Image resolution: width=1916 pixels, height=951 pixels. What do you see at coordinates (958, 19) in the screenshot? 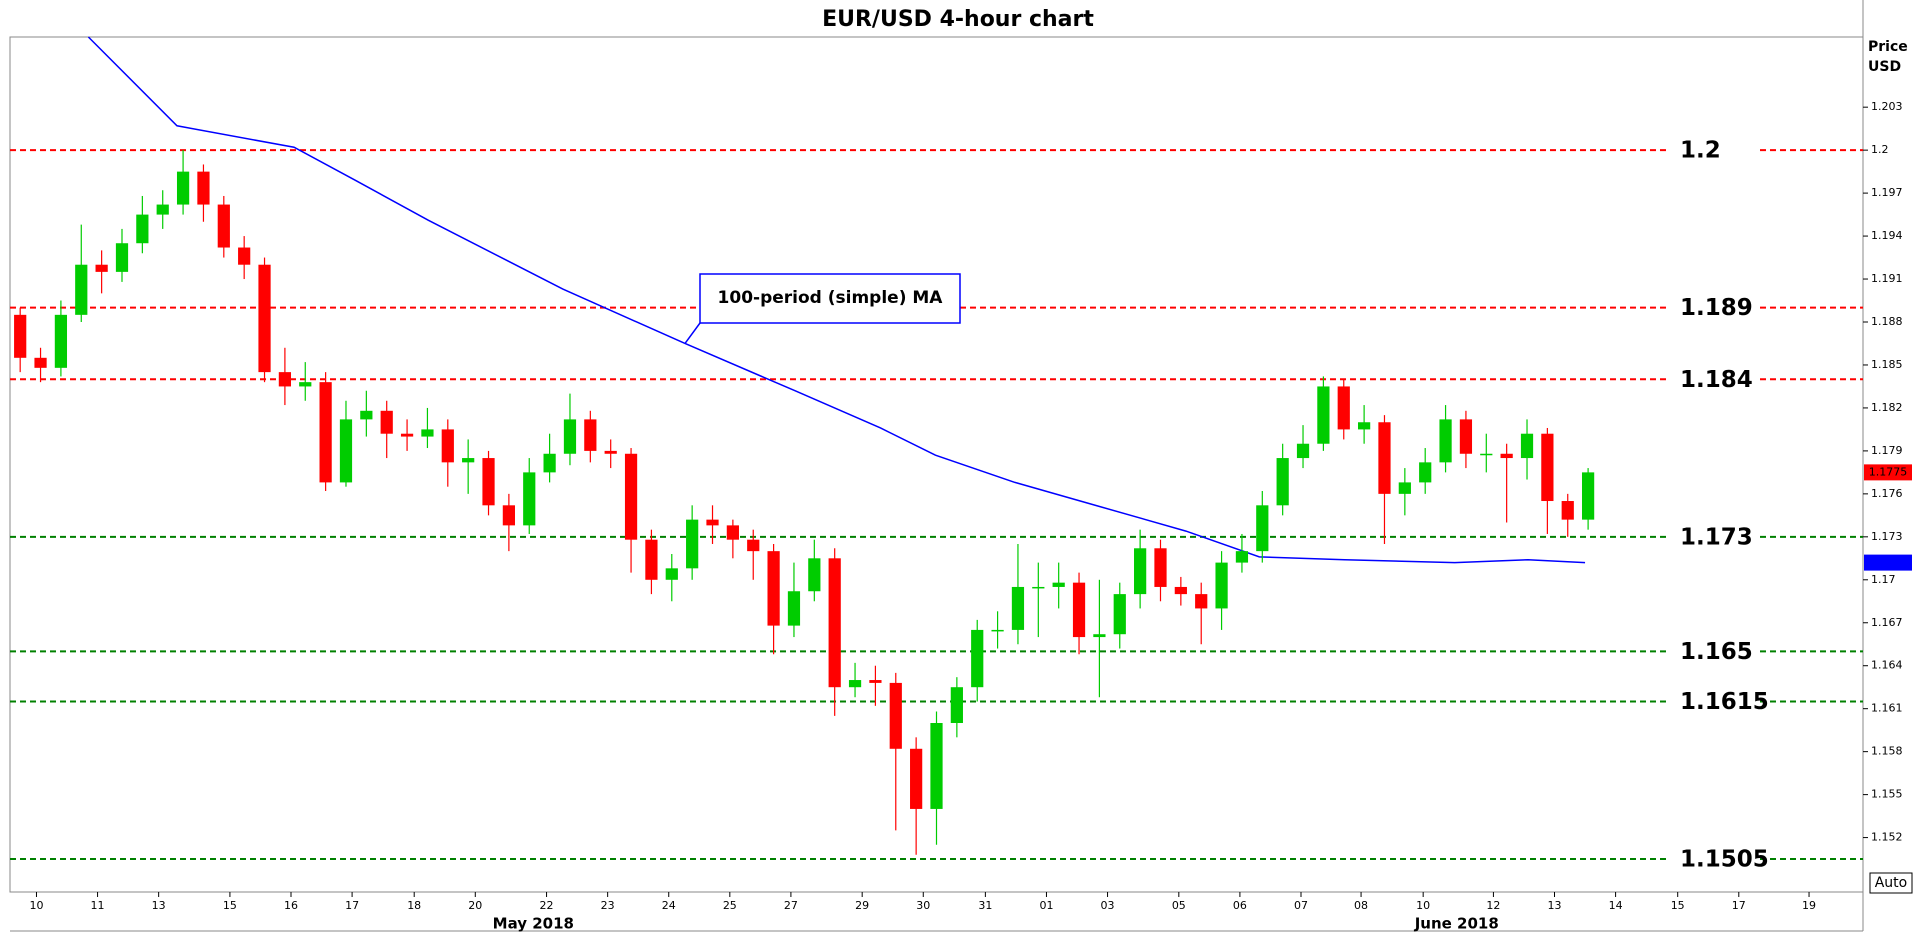
I see `chart-title: EUR/USD 4-hour chart` at bounding box center [958, 19].